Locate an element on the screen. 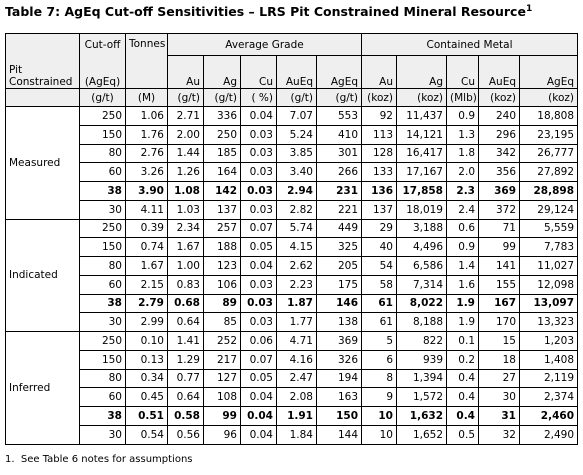  data-cell: 18 is located at coordinates (499, 359).